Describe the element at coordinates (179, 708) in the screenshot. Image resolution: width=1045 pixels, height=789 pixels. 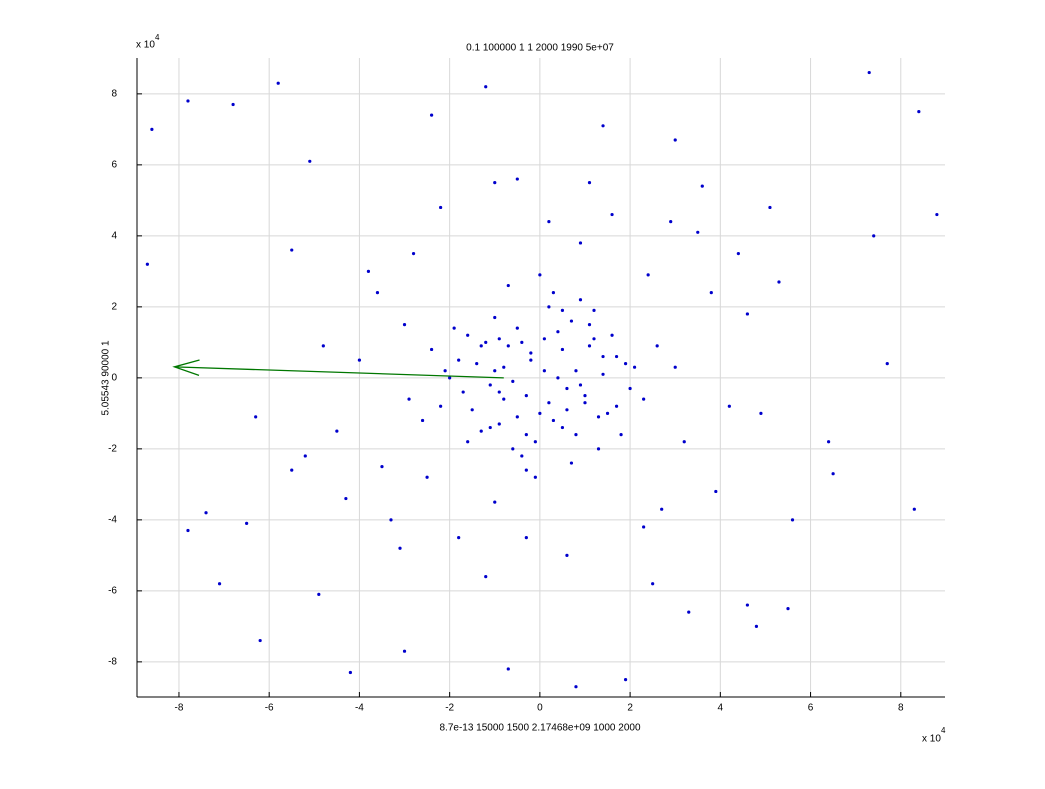
I see `x-tick-label: -8` at that location.